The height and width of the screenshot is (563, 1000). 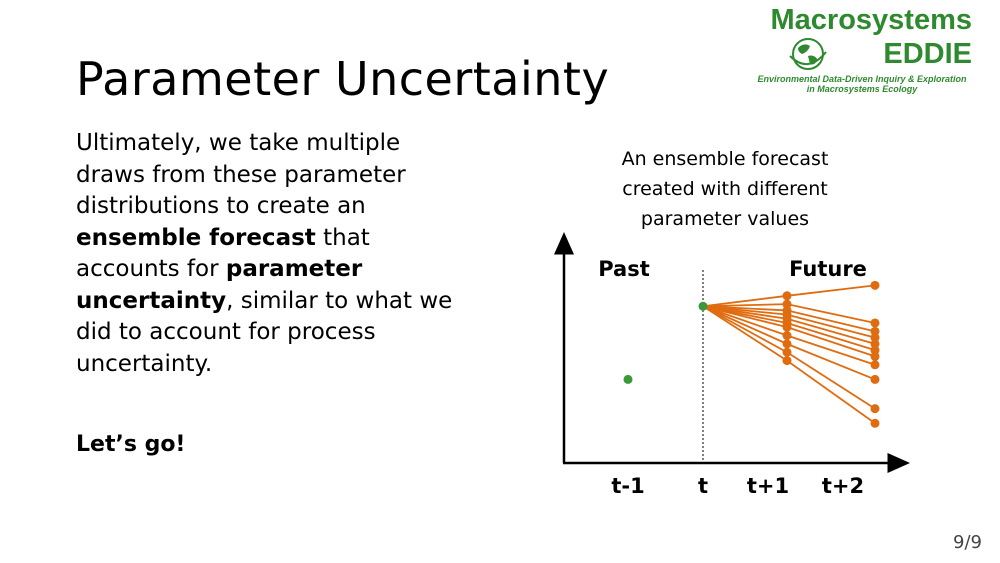 I want to click on body-bold-ensemble-forecast: ensemble forecast, so click(x=196, y=237).